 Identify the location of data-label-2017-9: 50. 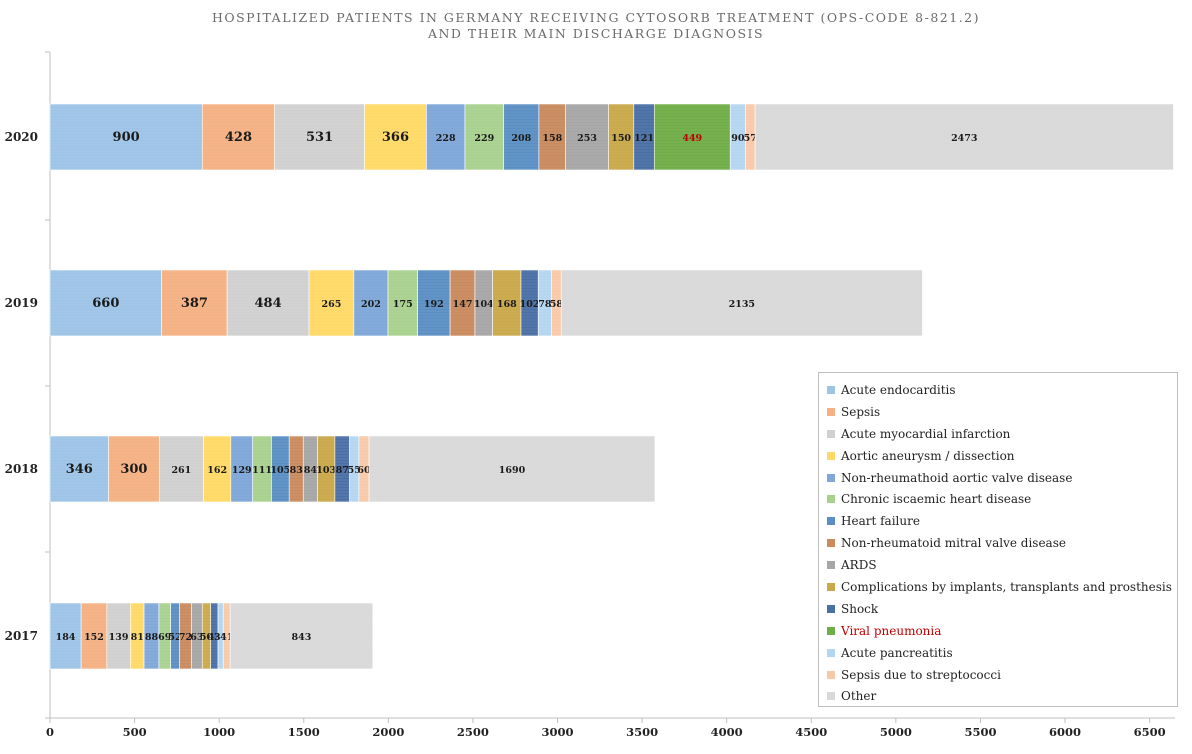
(207, 637).